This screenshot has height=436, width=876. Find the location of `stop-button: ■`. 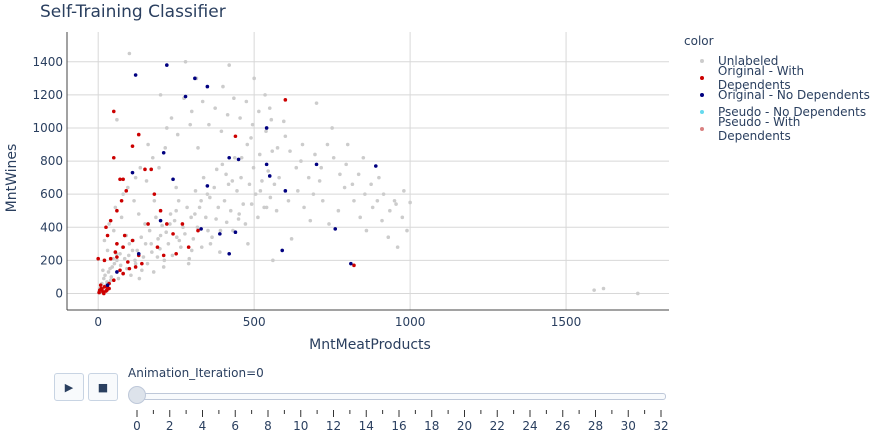

stop-button: ■ is located at coordinates (103, 387).